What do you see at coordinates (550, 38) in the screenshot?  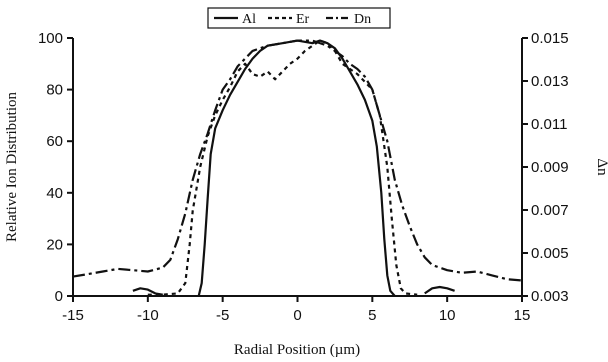 I see `y2-tick-label: 0.015` at bounding box center [550, 38].